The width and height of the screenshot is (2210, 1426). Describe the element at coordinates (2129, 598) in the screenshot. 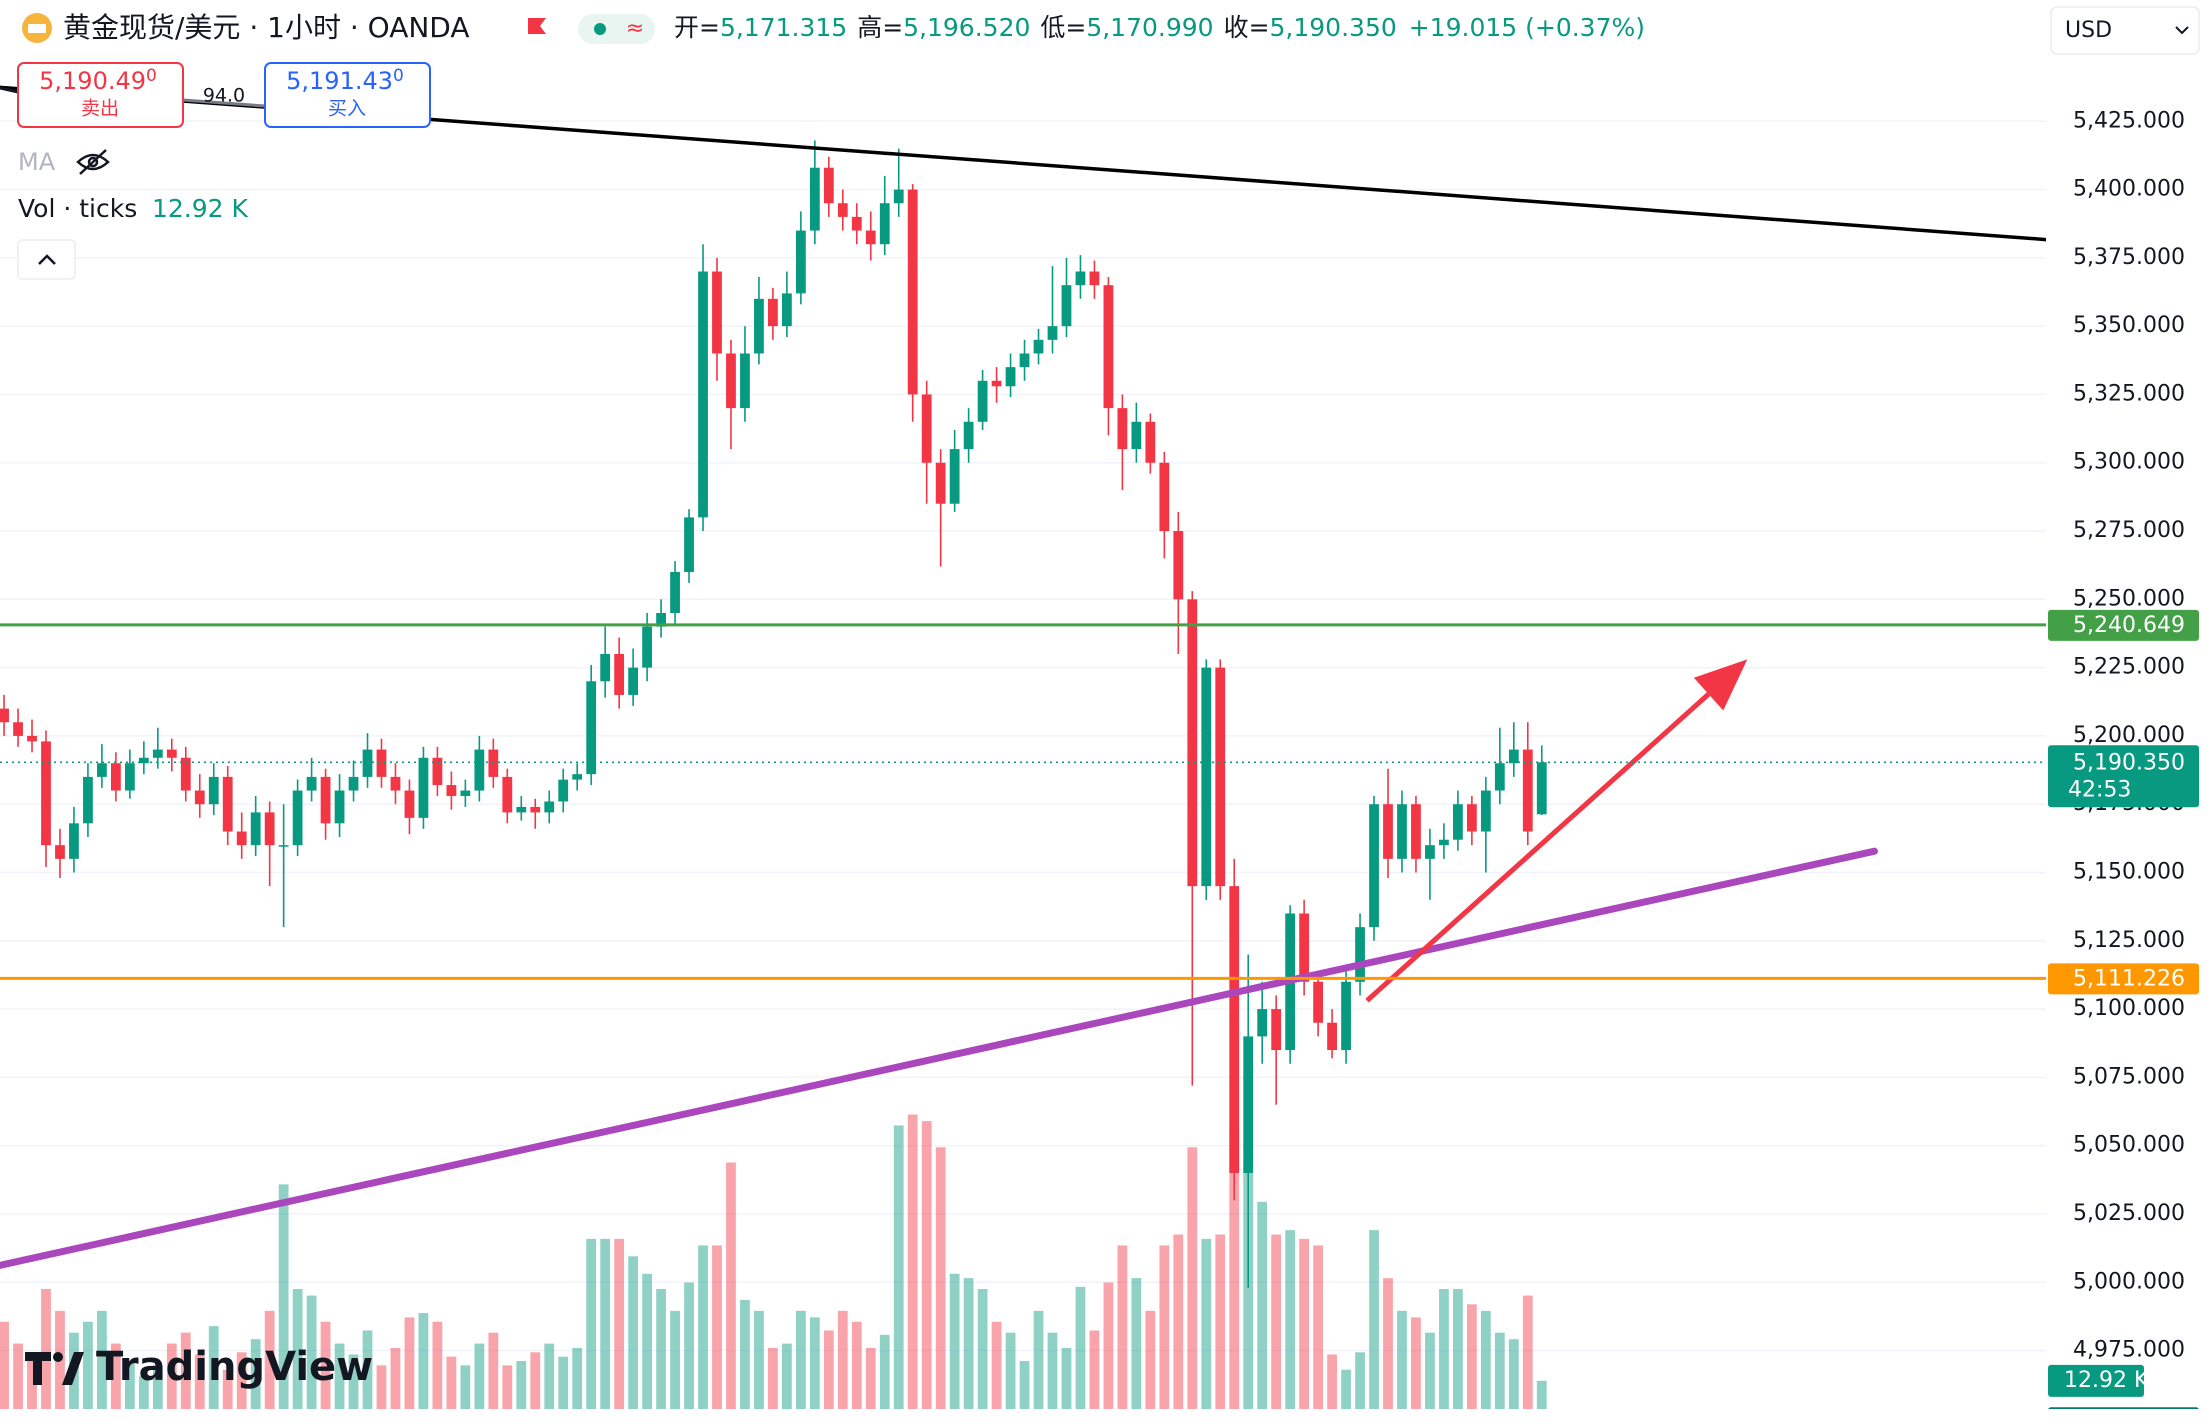

I see `y-tick-label: 5,250.000` at that location.